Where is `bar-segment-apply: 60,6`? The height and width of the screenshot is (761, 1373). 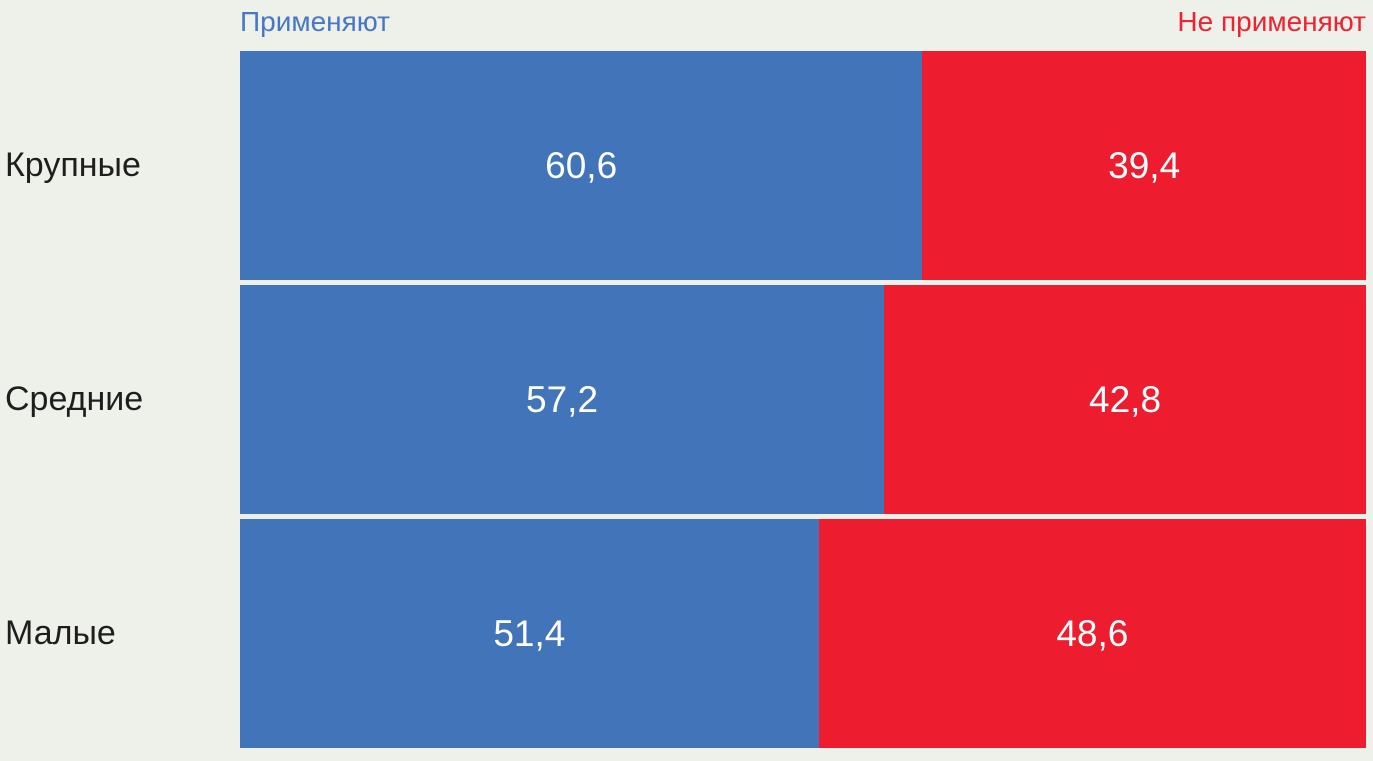 bar-segment-apply: 60,6 is located at coordinates (581, 165).